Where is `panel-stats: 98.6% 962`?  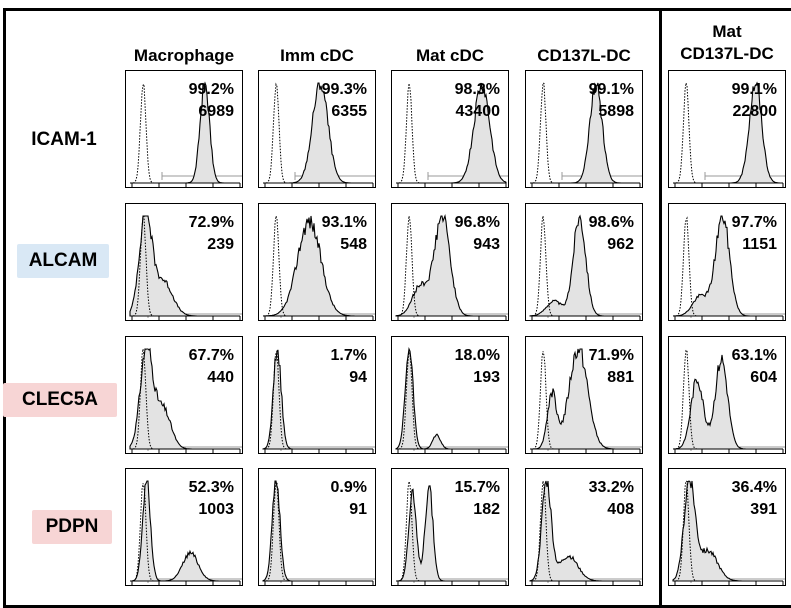 panel-stats: 98.6% 962 is located at coordinates (611, 234).